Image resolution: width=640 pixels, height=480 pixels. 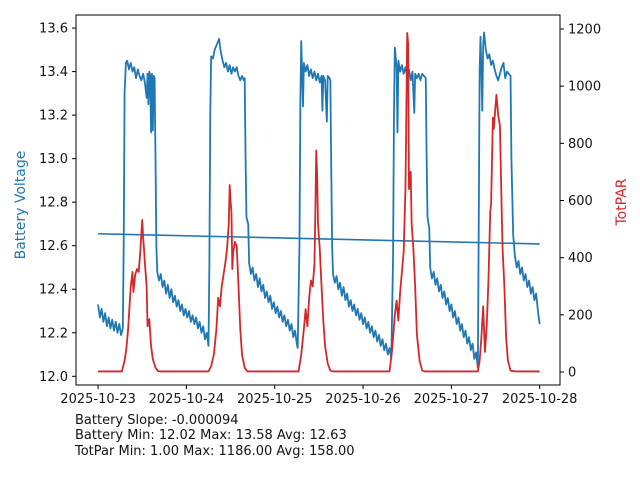 What do you see at coordinates (53, 377) in the screenshot?
I see `y-left-tick-label: 12.0` at bounding box center [53, 377].